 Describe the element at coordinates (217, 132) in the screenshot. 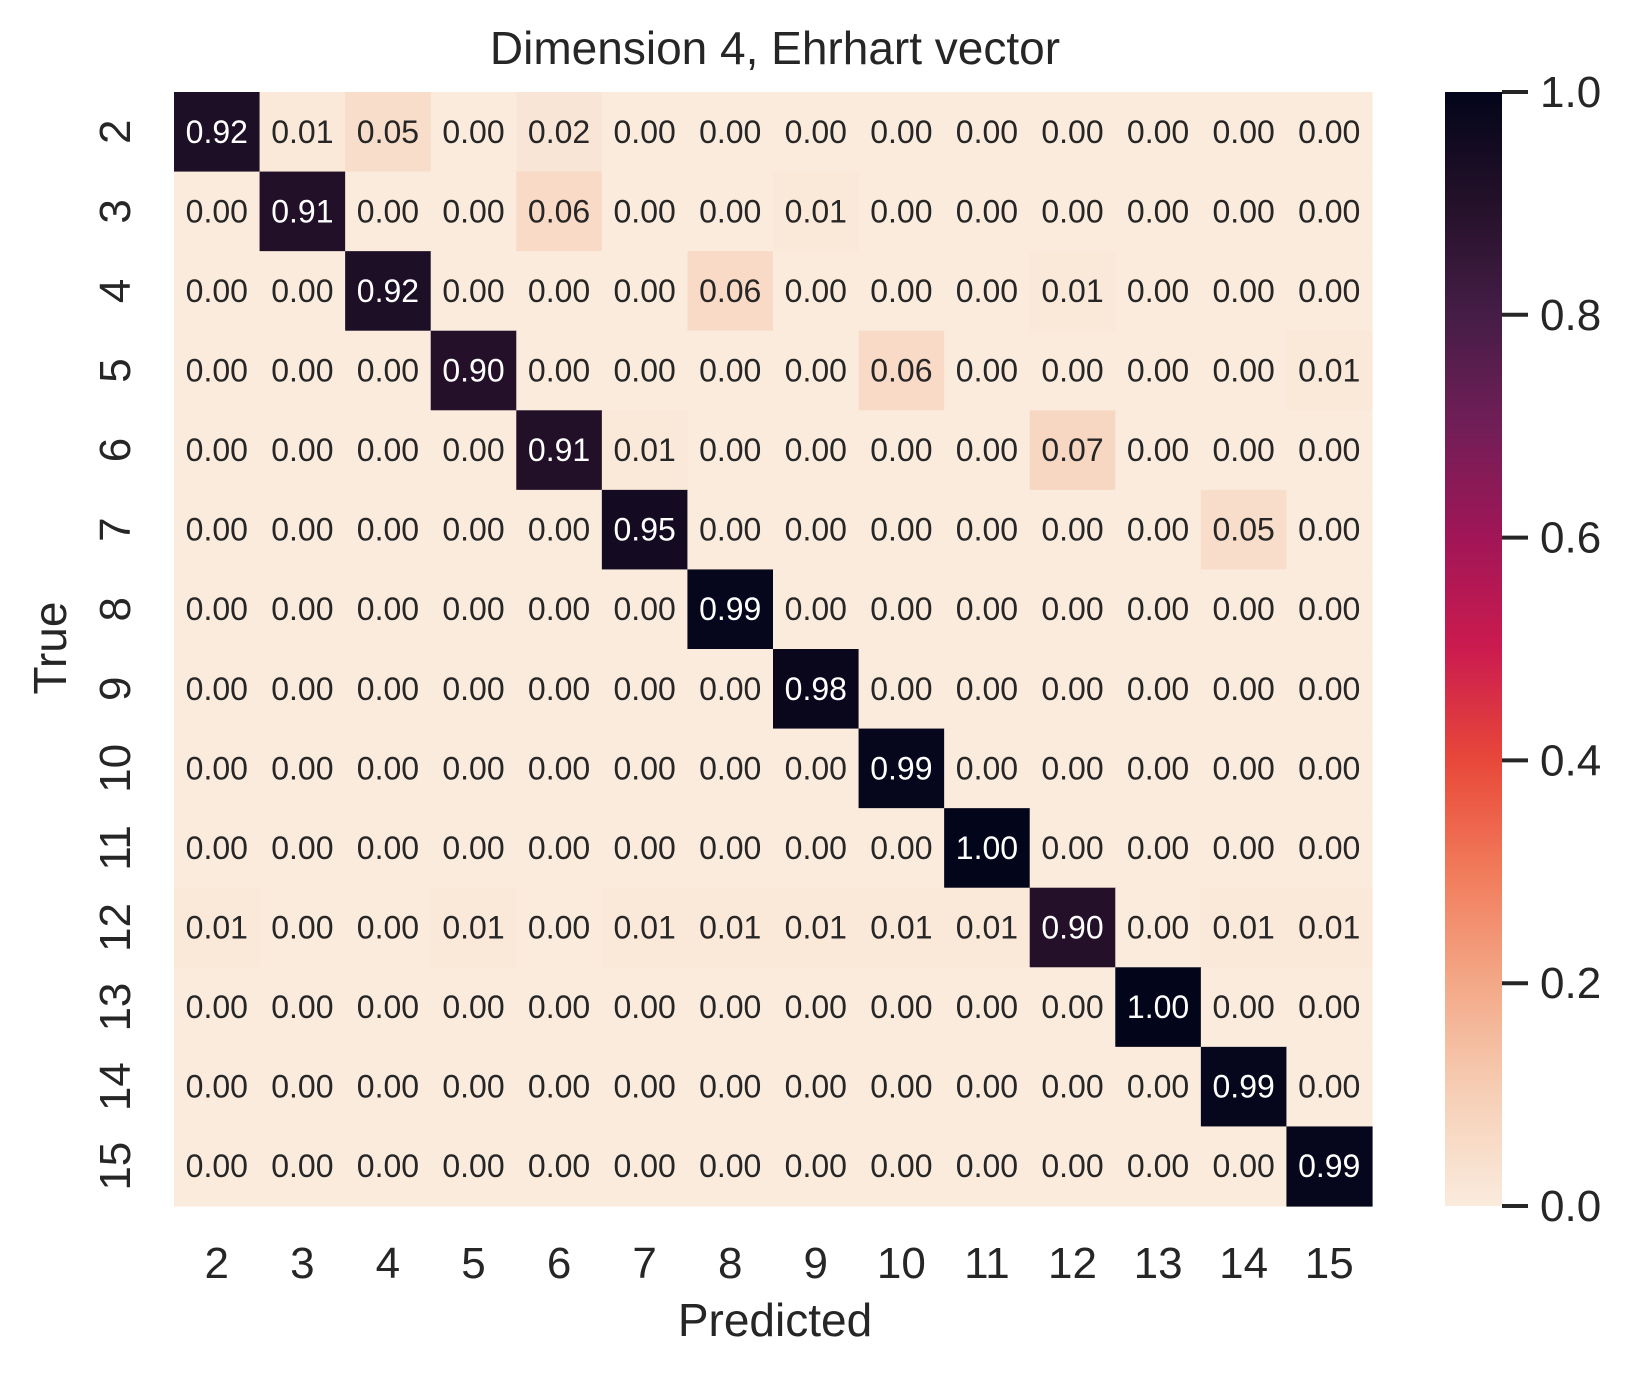

I see `cell-value-label: 0.92` at that location.